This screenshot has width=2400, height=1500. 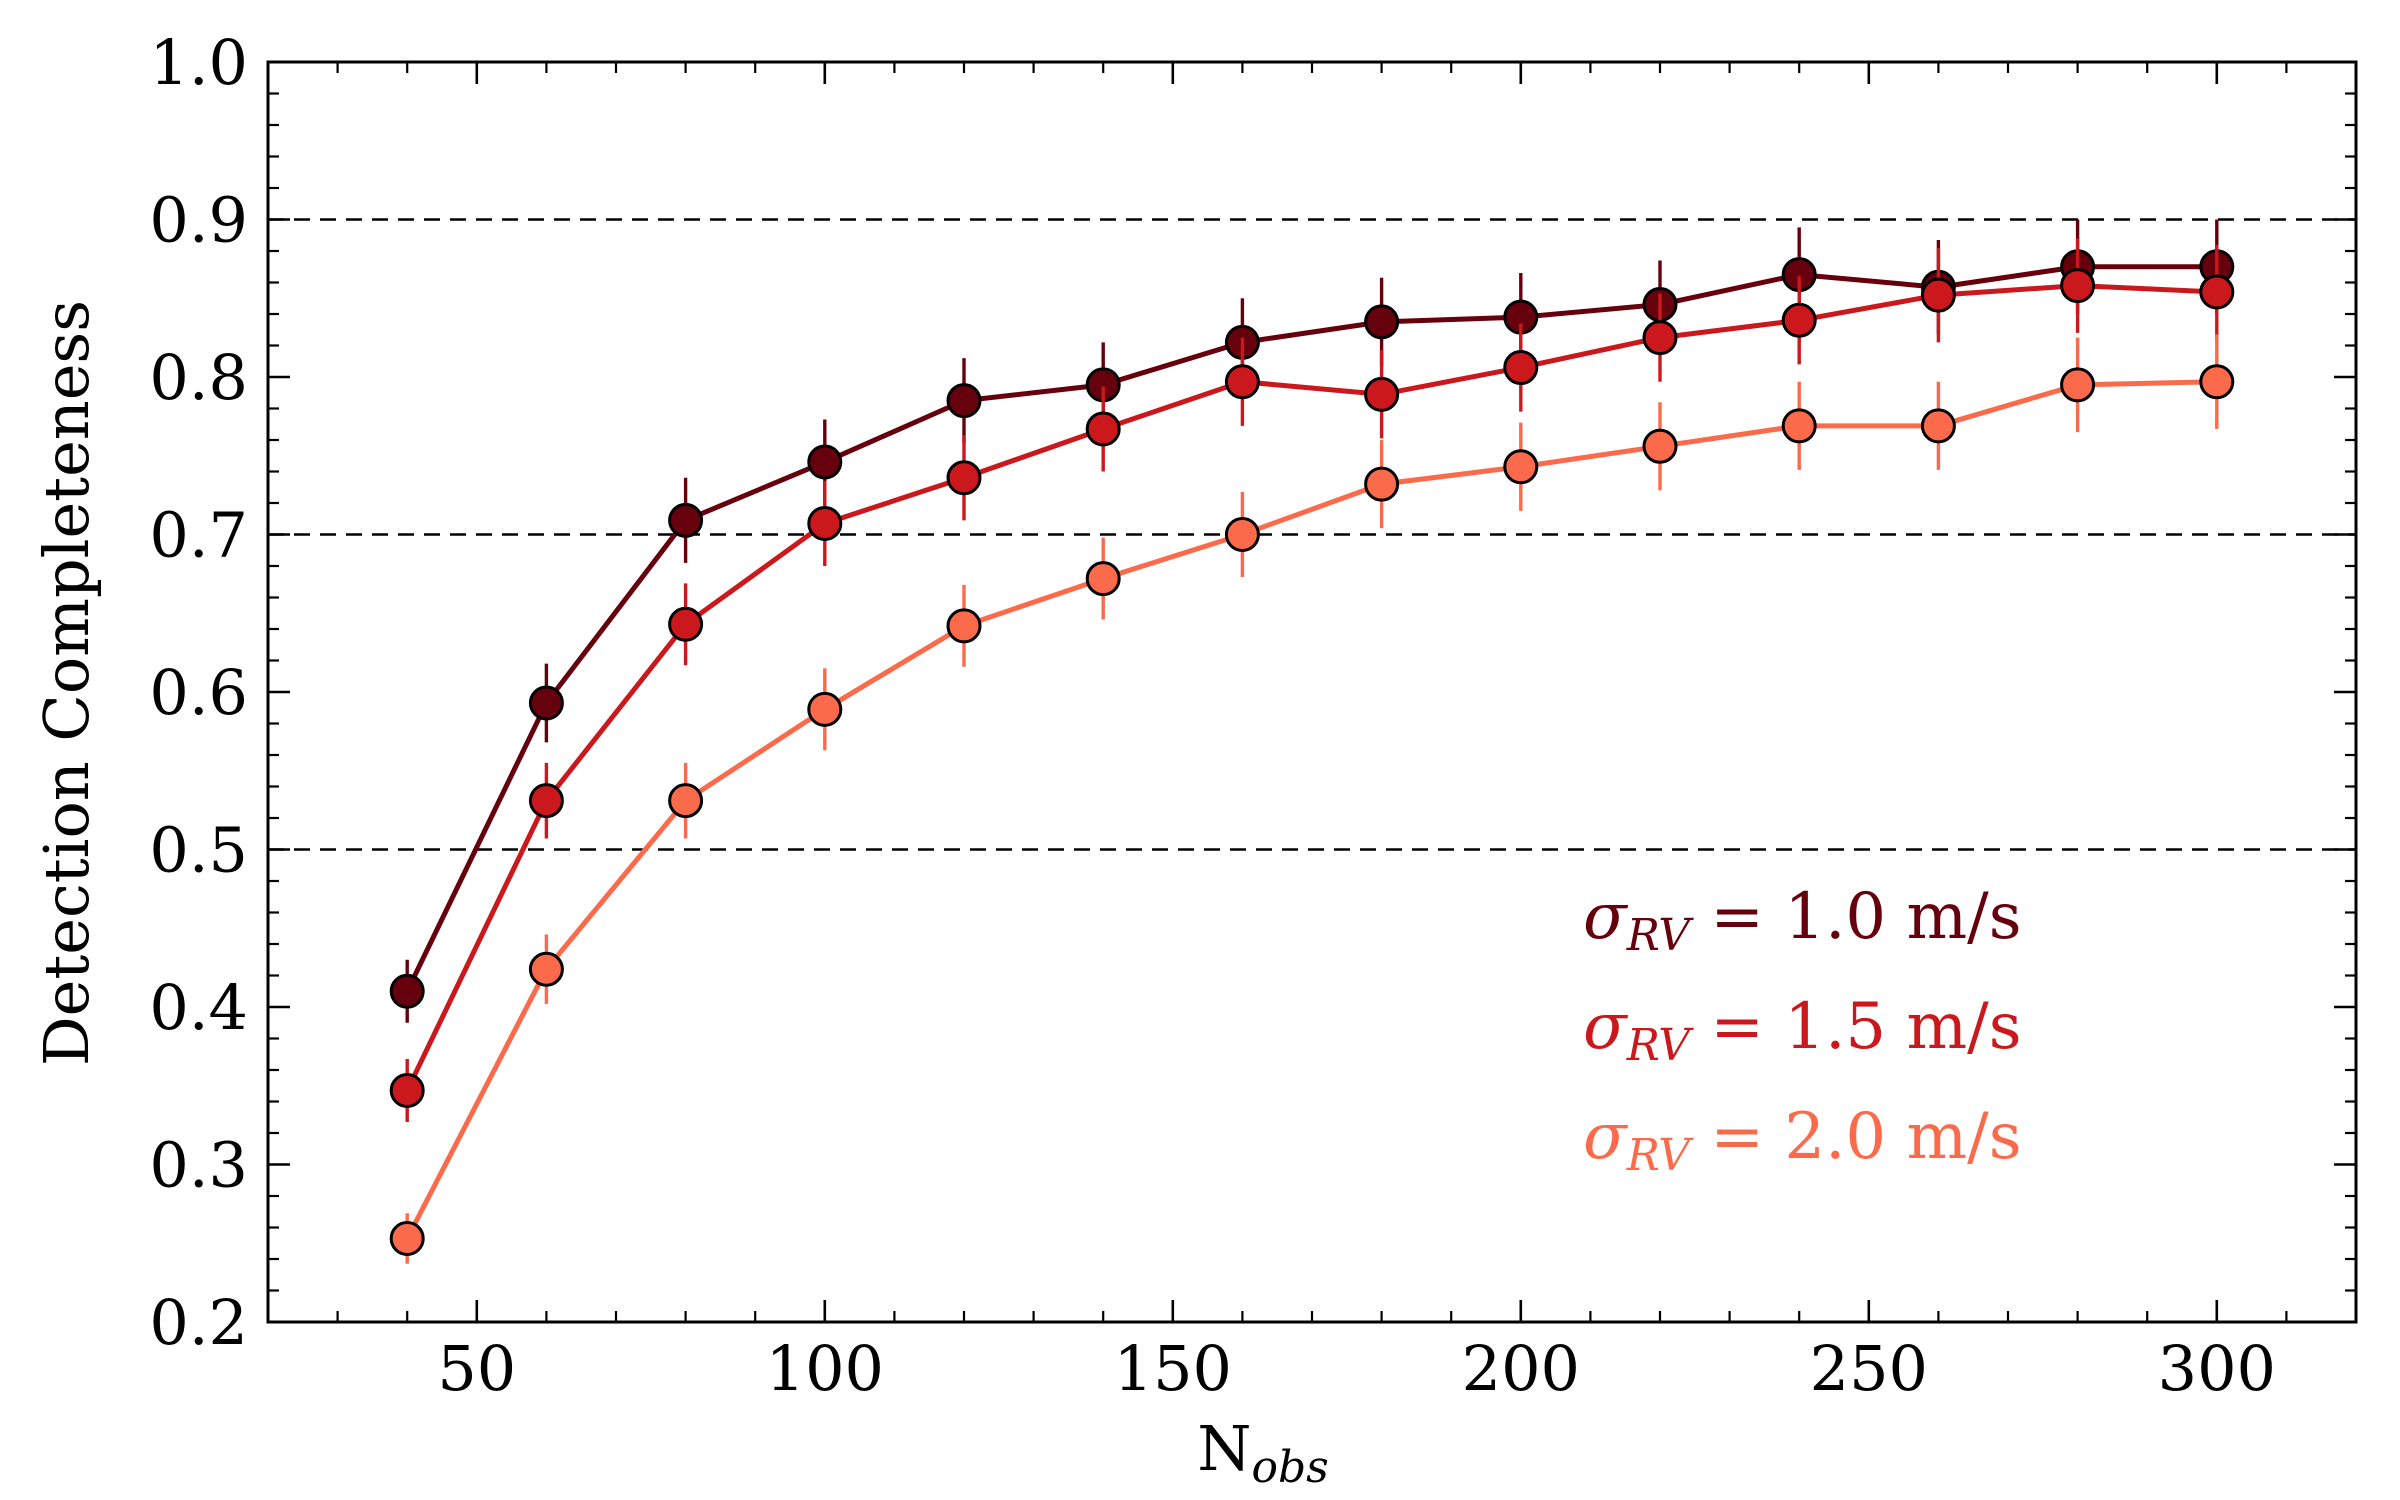 What do you see at coordinates (198, 377) in the screenshot?
I see `y-tick-label: 0.8` at bounding box center [198, 377].